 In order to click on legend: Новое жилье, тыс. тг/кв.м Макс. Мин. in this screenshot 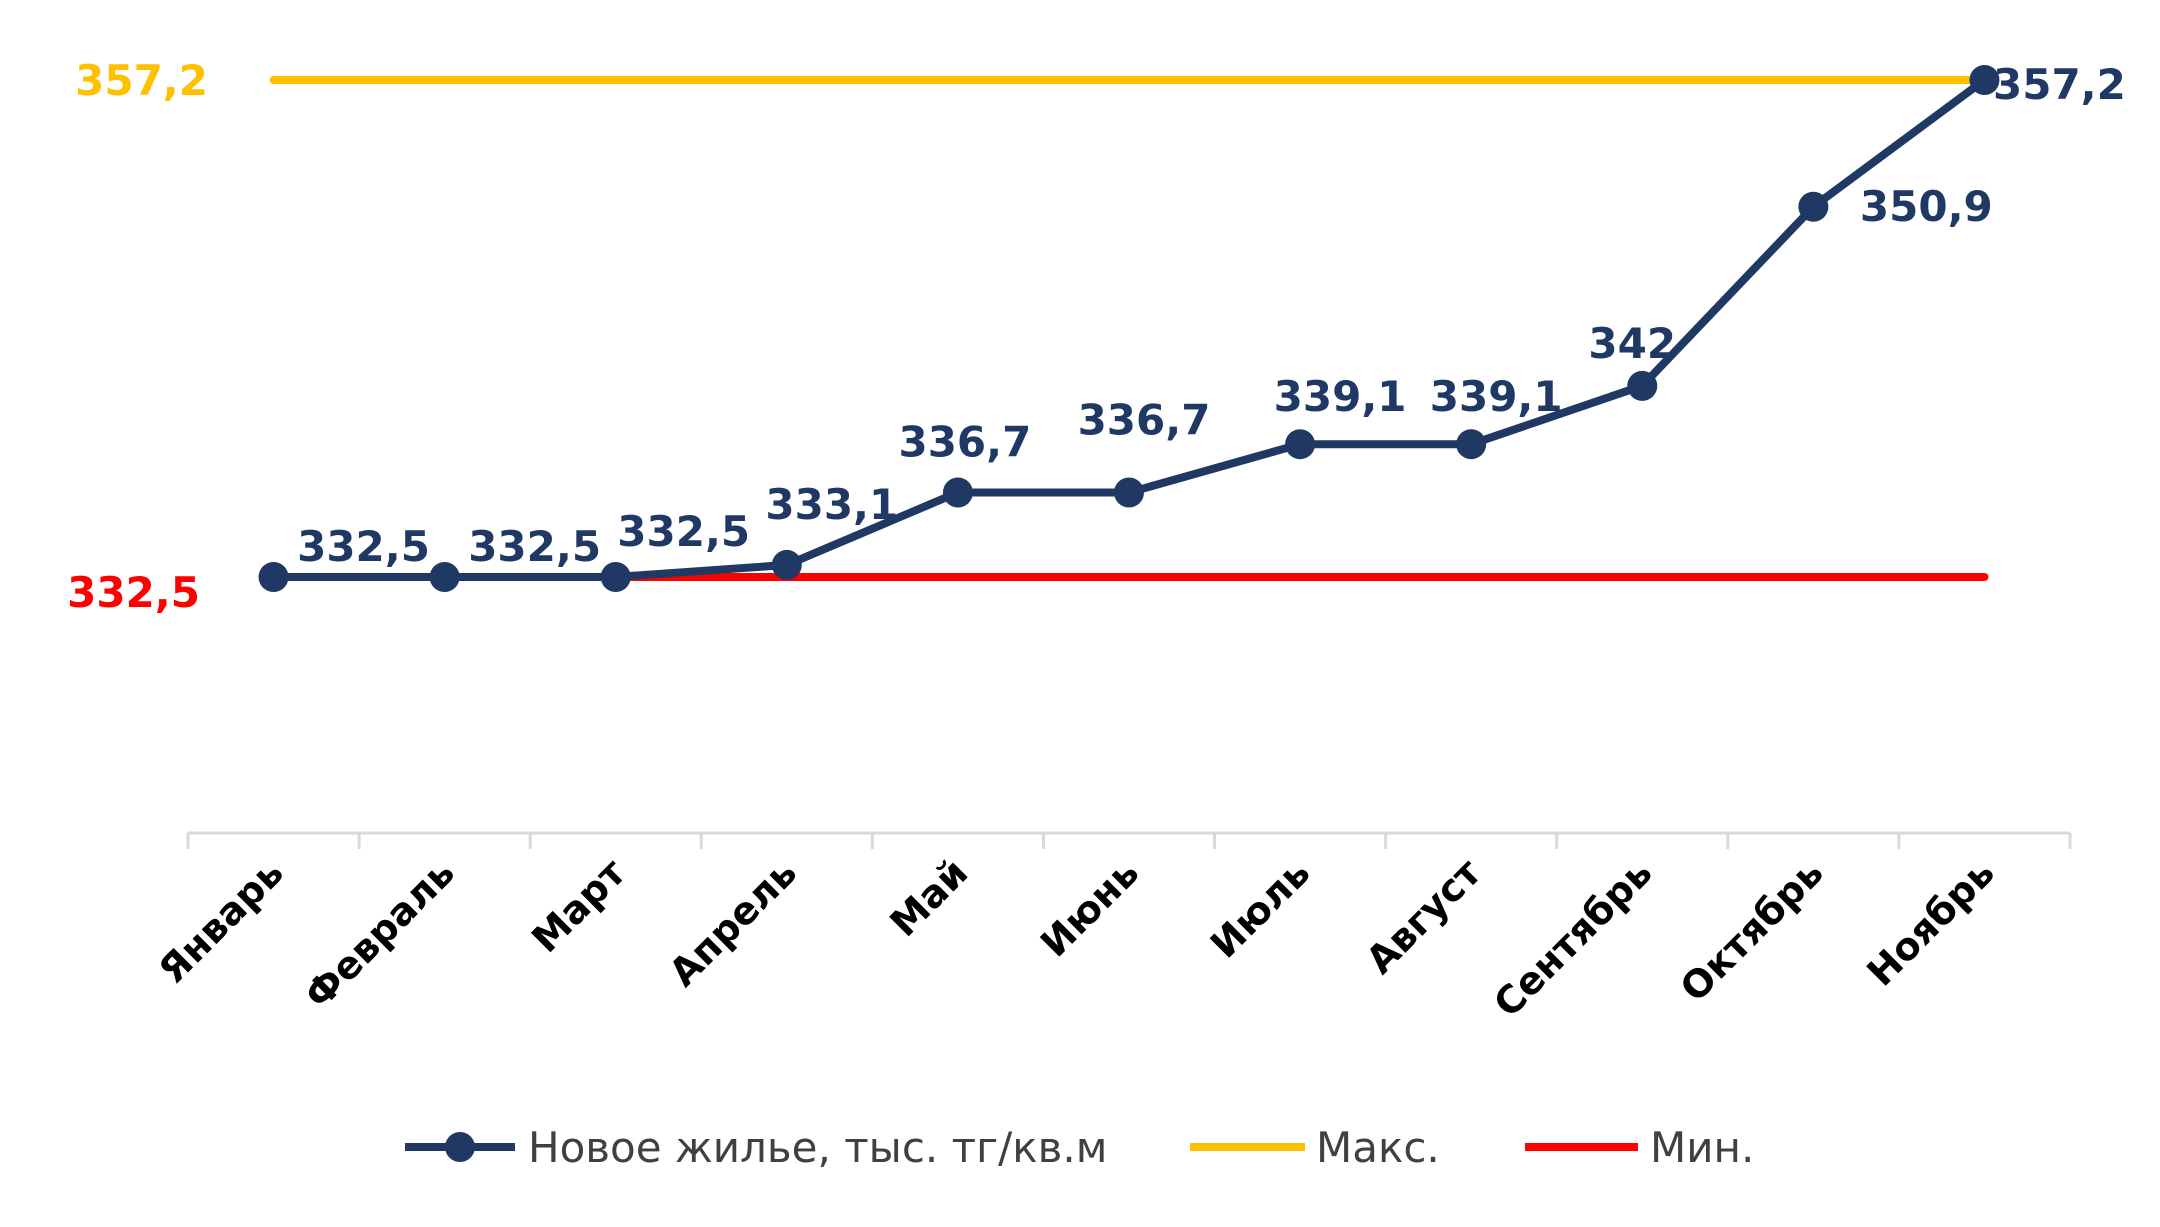, I will do `click(1079, 1147)`.